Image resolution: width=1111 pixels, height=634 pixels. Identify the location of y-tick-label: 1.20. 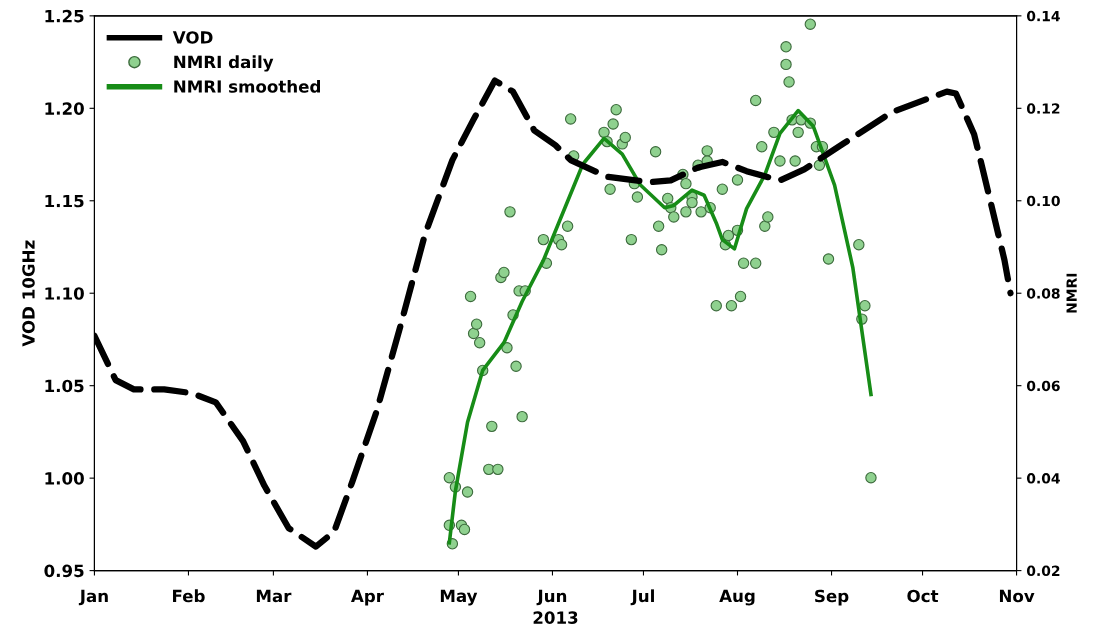
(64, 108).